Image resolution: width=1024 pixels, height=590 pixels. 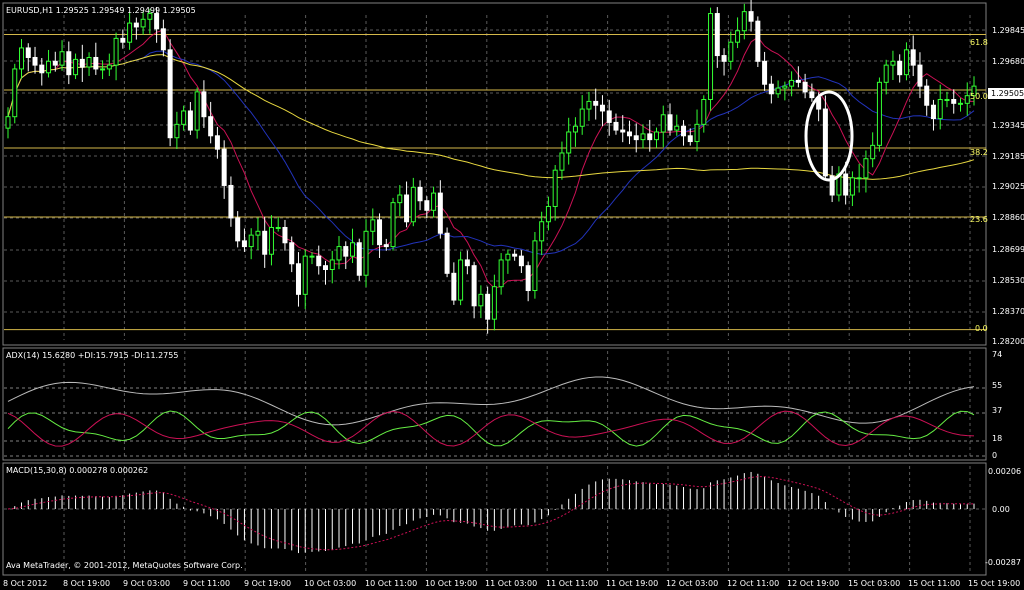 What do you see at coordinates (491, 512) in the screenshot?
I see `macd-histogram` at bounding box center [491, 512].